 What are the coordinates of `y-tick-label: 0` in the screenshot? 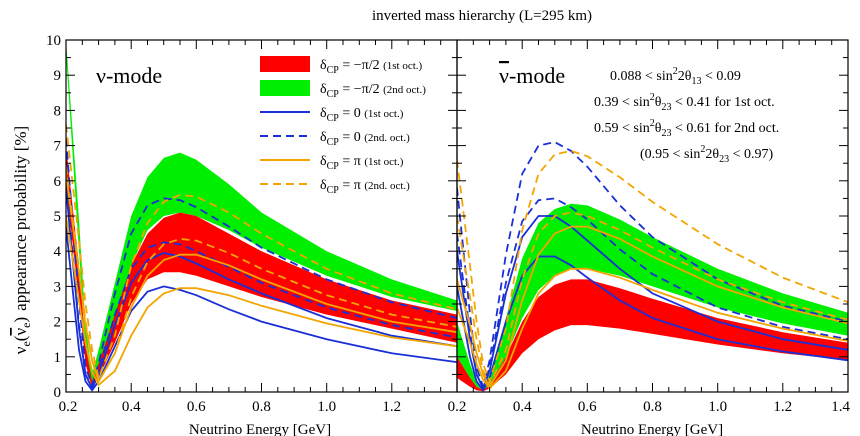 It's located at (58, 393).